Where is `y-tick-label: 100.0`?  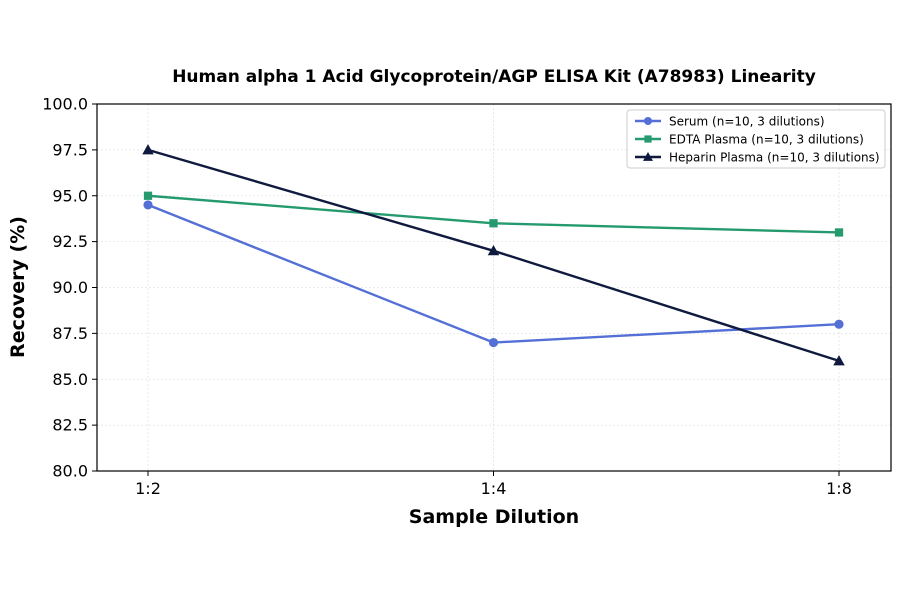
y-tick-label: 100.0 is located at coordinates (65, 104).